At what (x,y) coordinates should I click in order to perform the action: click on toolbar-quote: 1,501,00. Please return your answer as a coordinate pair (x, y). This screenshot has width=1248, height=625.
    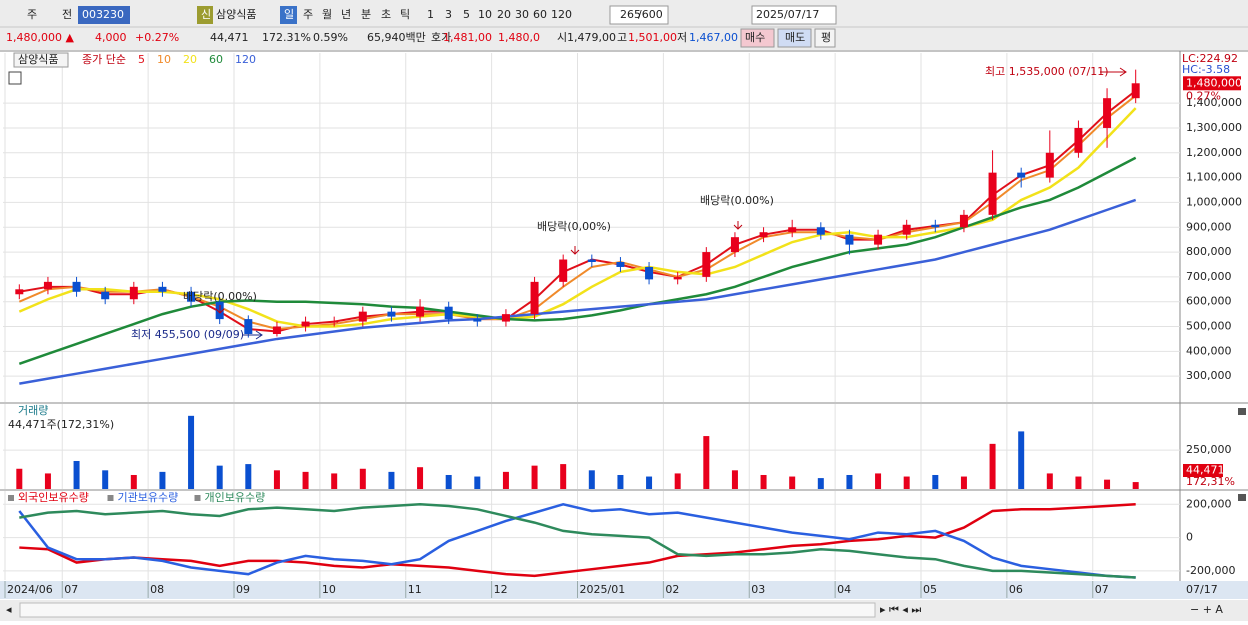
    Looking at the image, I should click on (652, 37).